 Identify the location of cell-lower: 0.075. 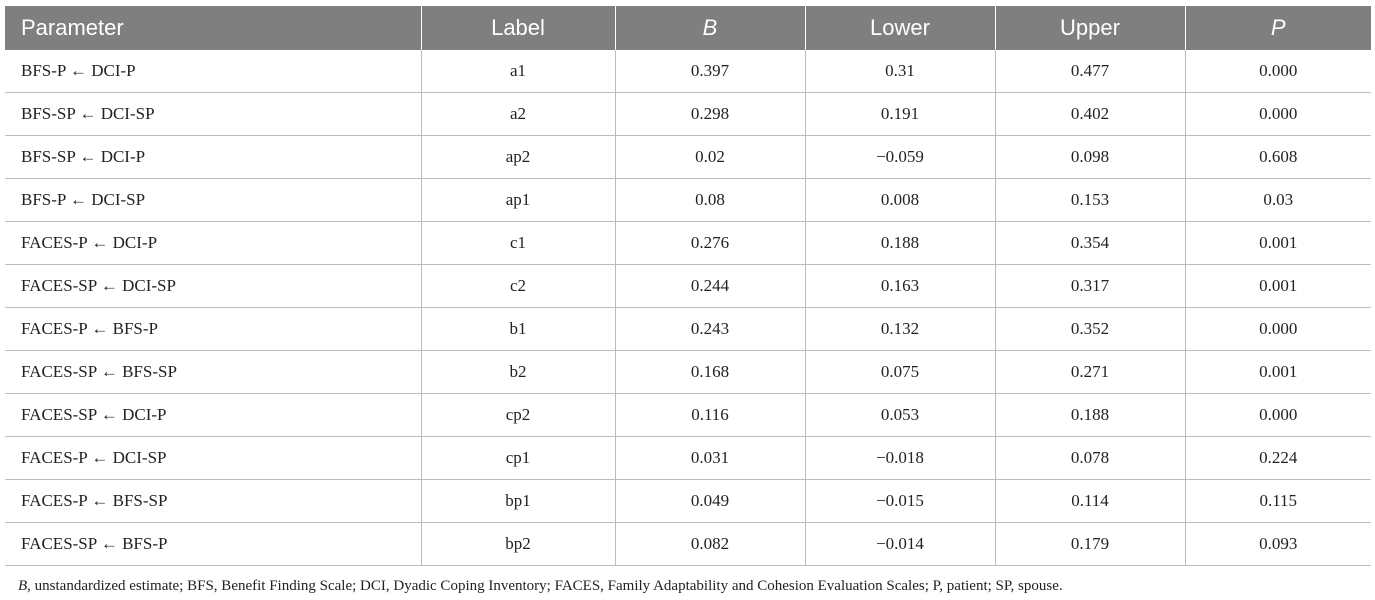
(900, 372).